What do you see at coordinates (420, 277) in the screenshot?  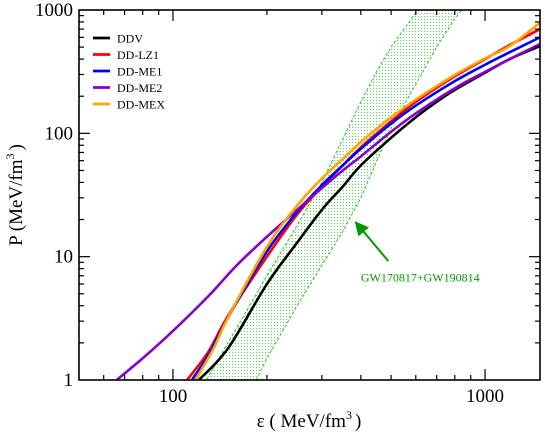 I see `annotation-label: GW170817+GW190814` at bounding box center [420, 277].